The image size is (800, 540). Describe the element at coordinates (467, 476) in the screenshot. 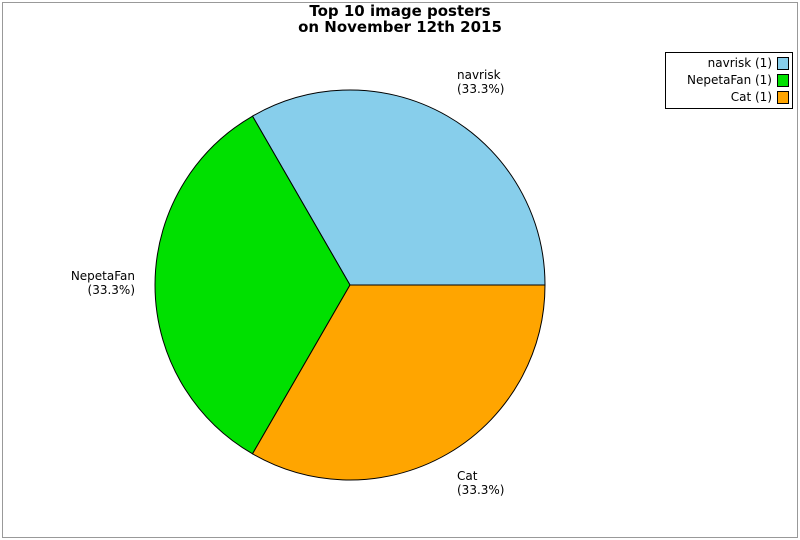

I see `slice-label-cat-name: Cat` at that location.